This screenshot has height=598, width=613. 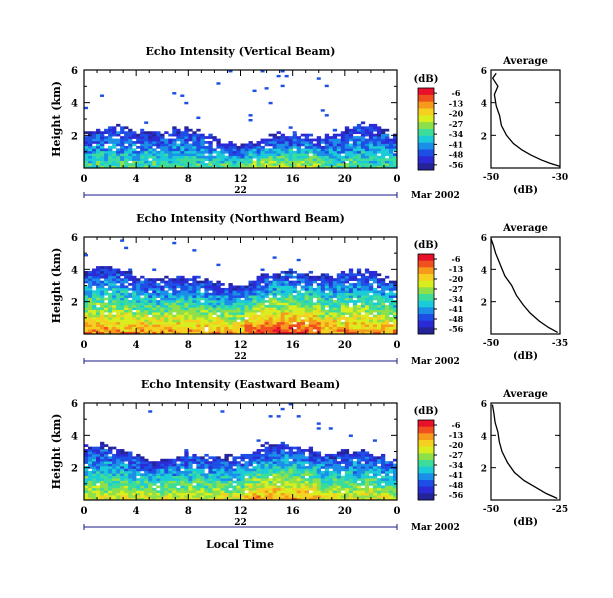 What do you see at coordinates (525, 522) in the screenshot?
I see `profile-x-label: (dB)` at bounding box center [525, 522].